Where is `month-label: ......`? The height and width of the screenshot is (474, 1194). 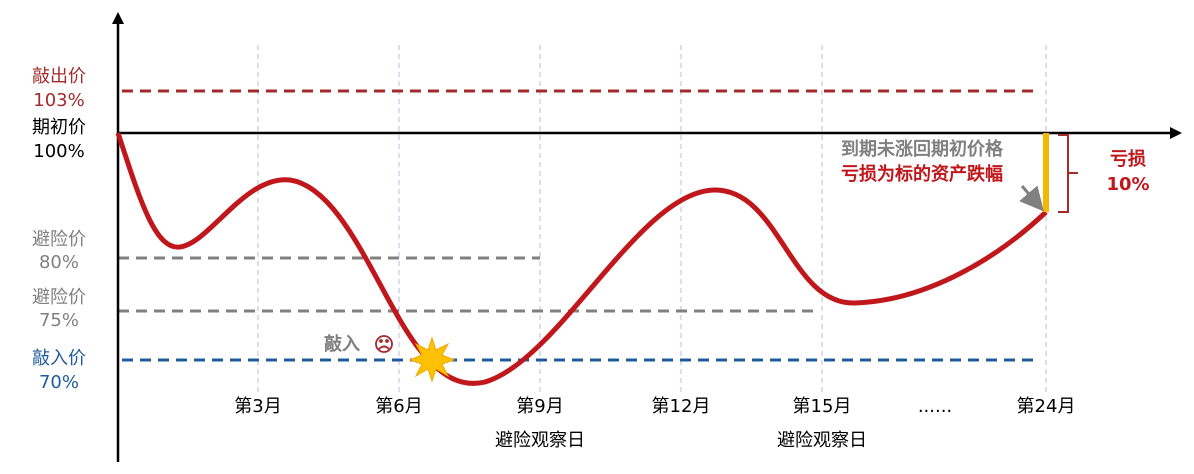 month-label: ...... is located at coordinates (935, 406).